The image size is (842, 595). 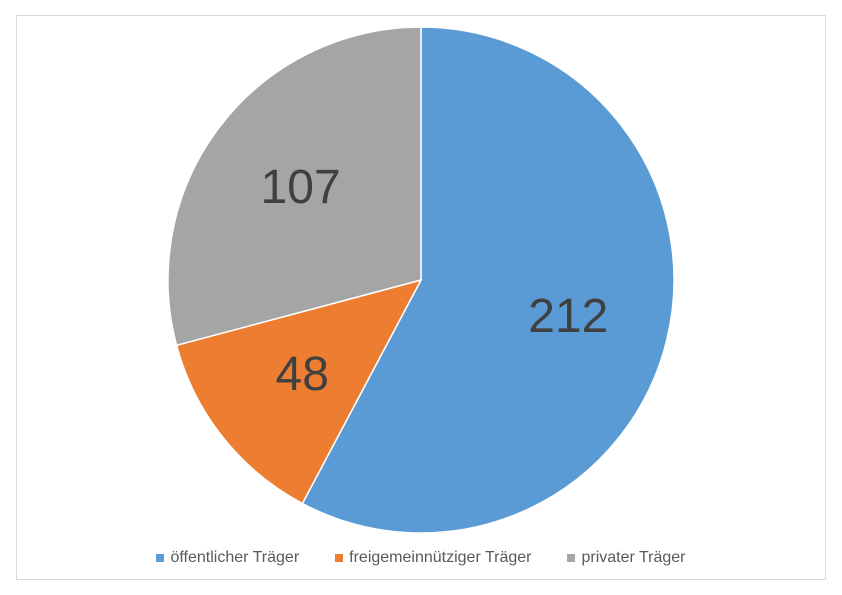 I want to click on legend-label: freigemeinnütziger Träger, so click(x=440, y=557).